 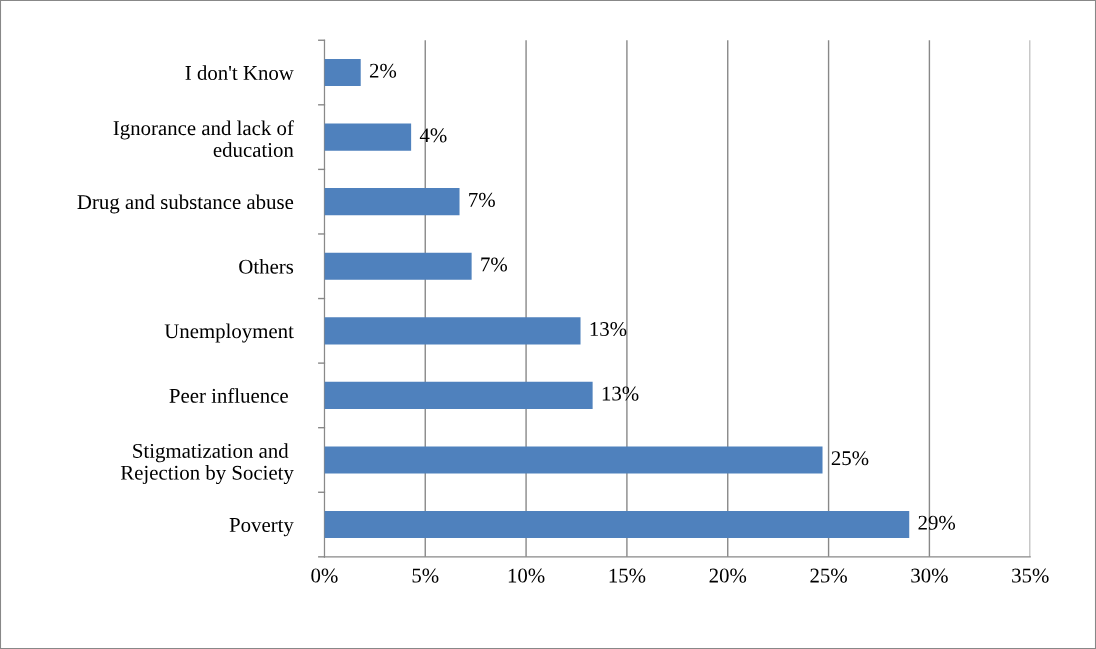 What do you see at coordinates (203, 139) in the screenshot?
I see `y-tick-label: Ignorance and lack of education` at bounding box center [203, 139].